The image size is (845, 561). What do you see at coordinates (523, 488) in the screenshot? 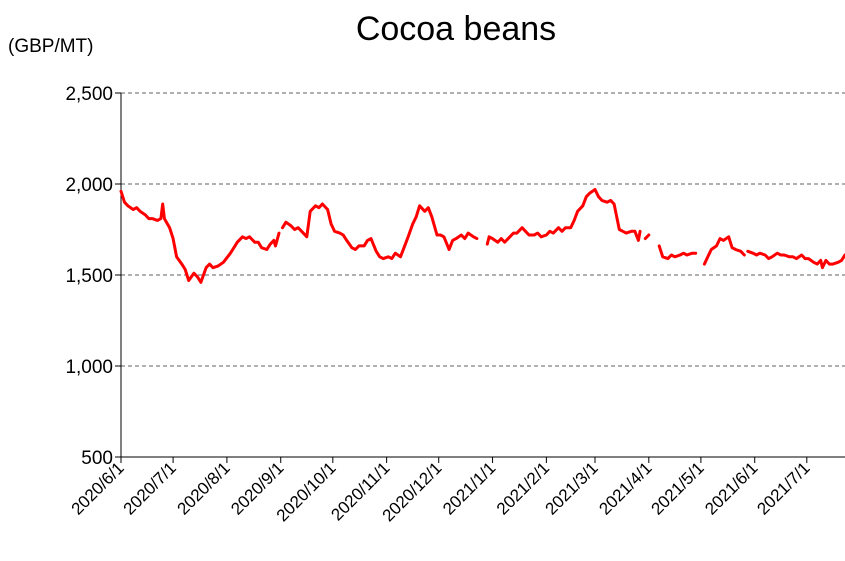
I see `x-tick-label: 2021/2/1` at bounding box center [523, 488].